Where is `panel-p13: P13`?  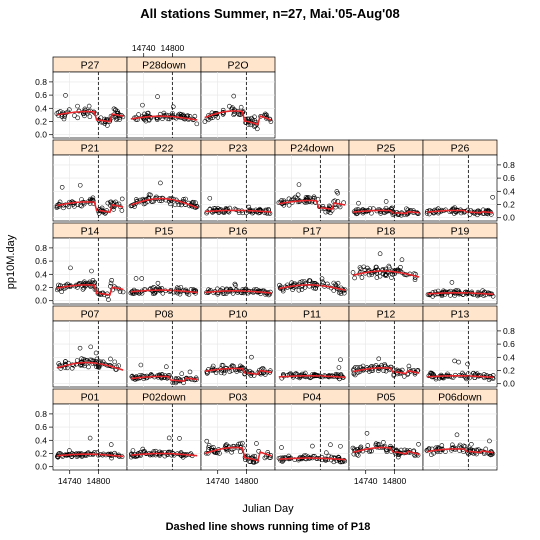
panel-p13: P13 is located at coordinates (460, 346).